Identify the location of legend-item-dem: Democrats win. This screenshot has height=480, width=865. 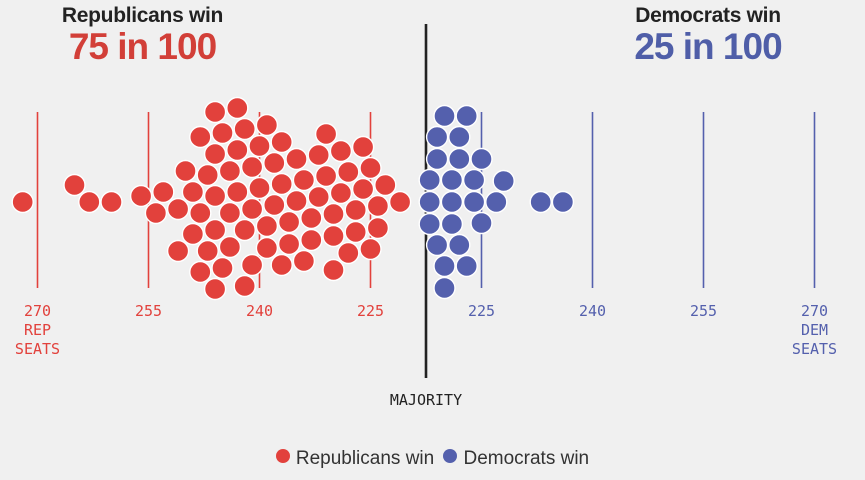
(516, 459).